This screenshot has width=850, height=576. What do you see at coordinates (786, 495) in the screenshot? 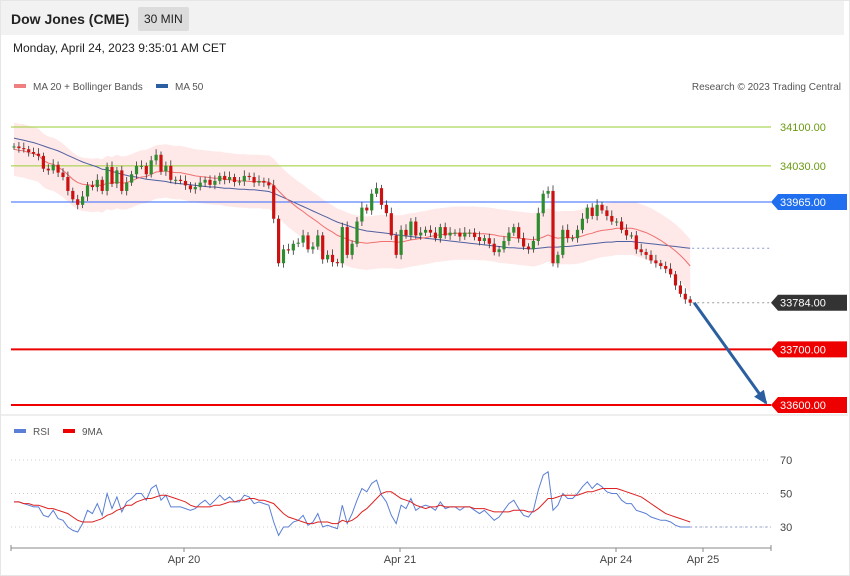
I see `rsi-tick-label: 50` at bounding box center [786, 495].